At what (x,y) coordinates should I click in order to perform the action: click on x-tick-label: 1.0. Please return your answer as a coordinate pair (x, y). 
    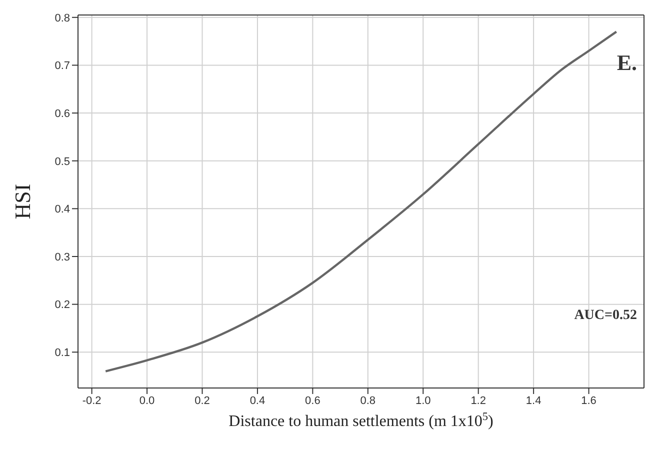
    Looking at the image, I should click on (423, 400).